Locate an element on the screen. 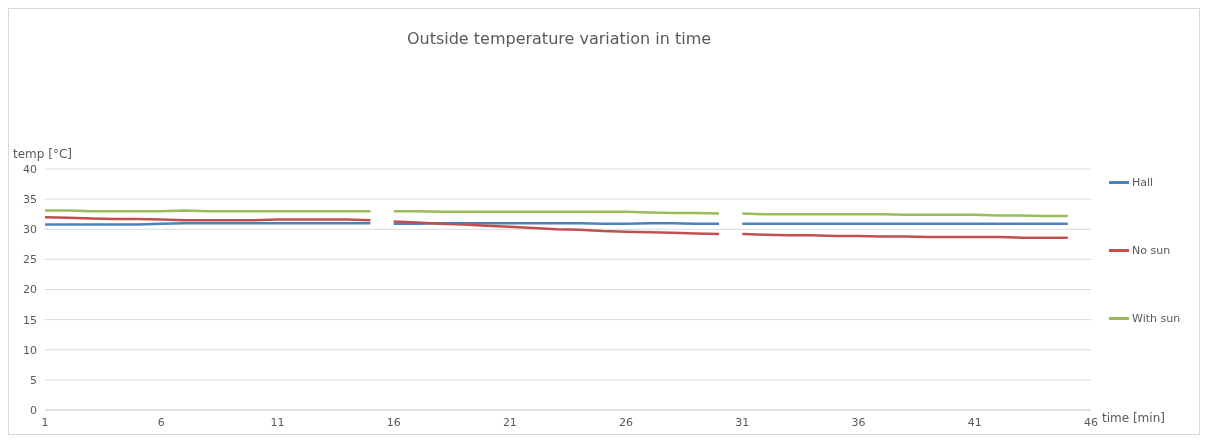 Image resolution: width=1208 pixels, height=443 pixels. x-tick-label: 21 is located at coordinates (509, 422).